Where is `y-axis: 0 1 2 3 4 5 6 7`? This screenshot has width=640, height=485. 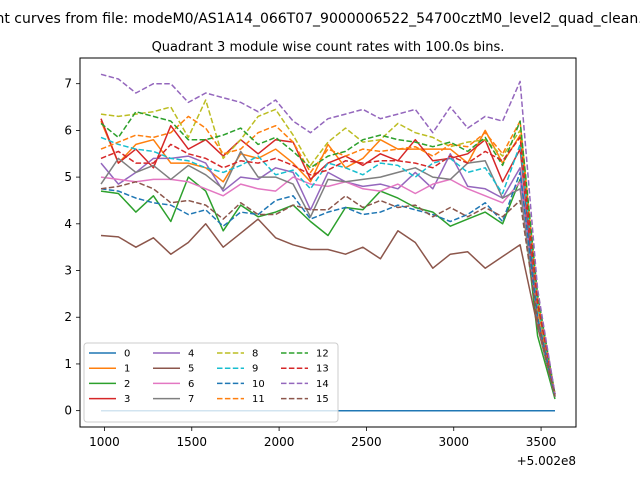 y-axis: 0 1 2 3 4 5 6 7 is located at coordinates (72, 247).